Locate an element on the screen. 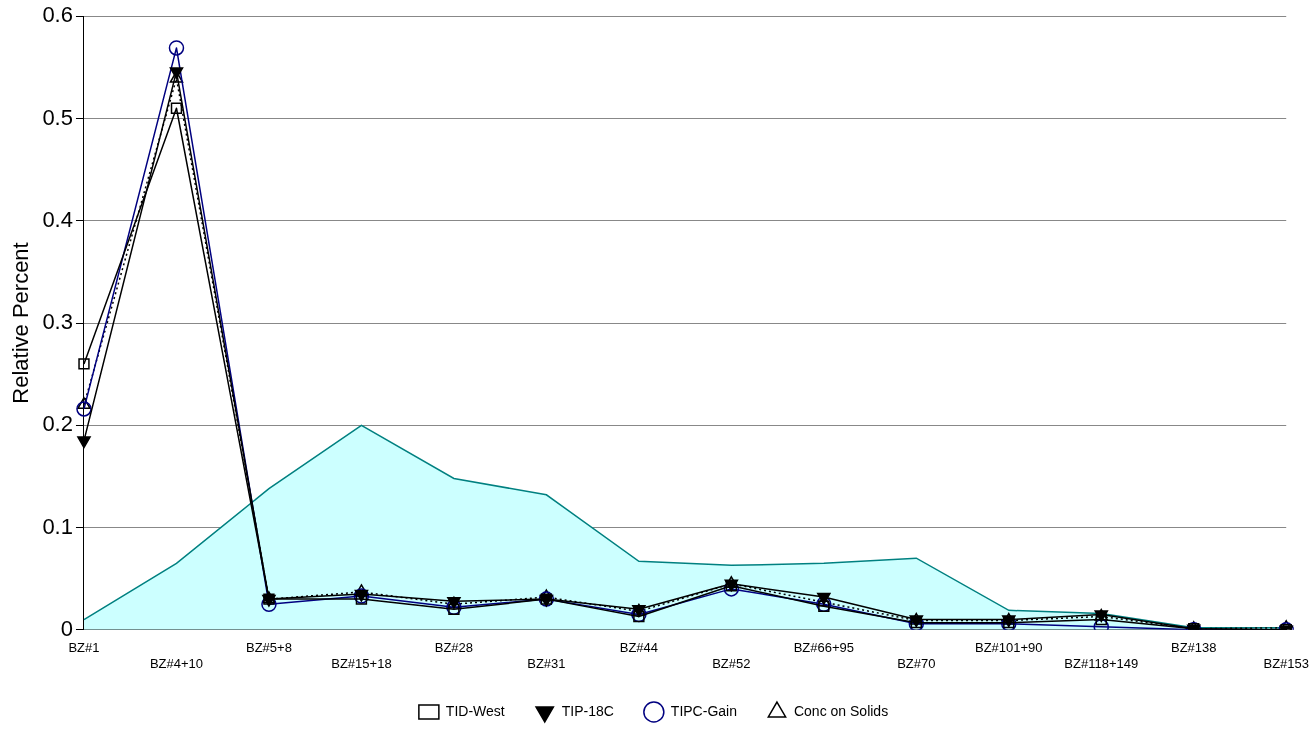  x-tick-label: BZ#44 is located at coordinates (639, 648).